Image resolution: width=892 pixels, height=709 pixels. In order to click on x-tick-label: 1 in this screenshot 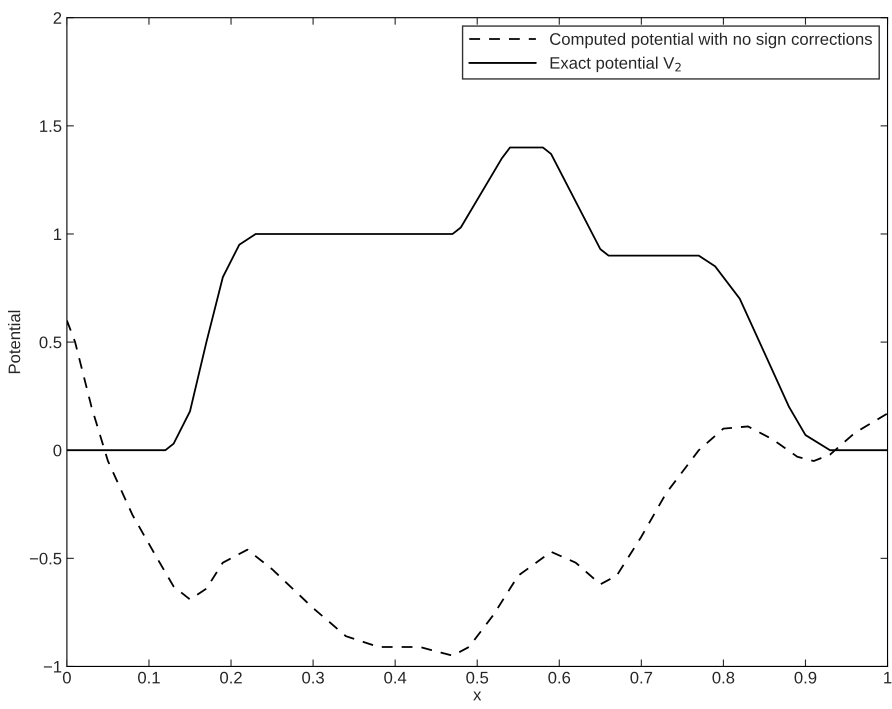, I will do `click(888, 678)`.